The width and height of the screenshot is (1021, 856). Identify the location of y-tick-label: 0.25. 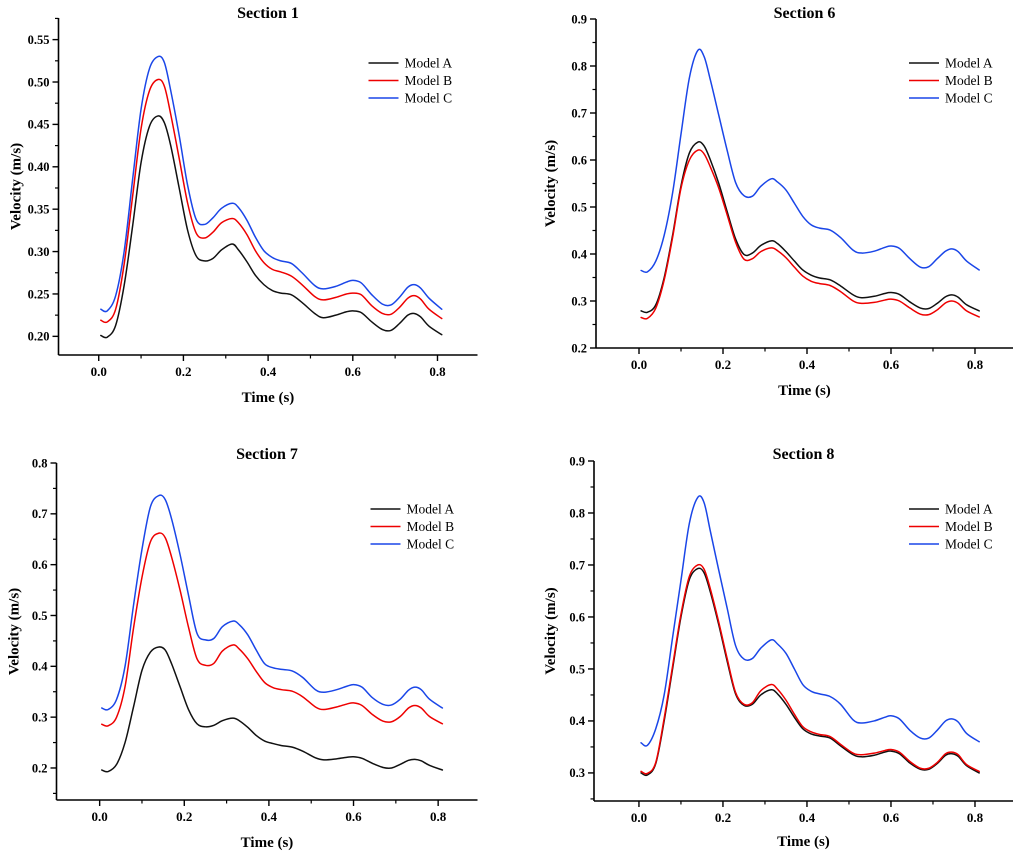
(39, 294).